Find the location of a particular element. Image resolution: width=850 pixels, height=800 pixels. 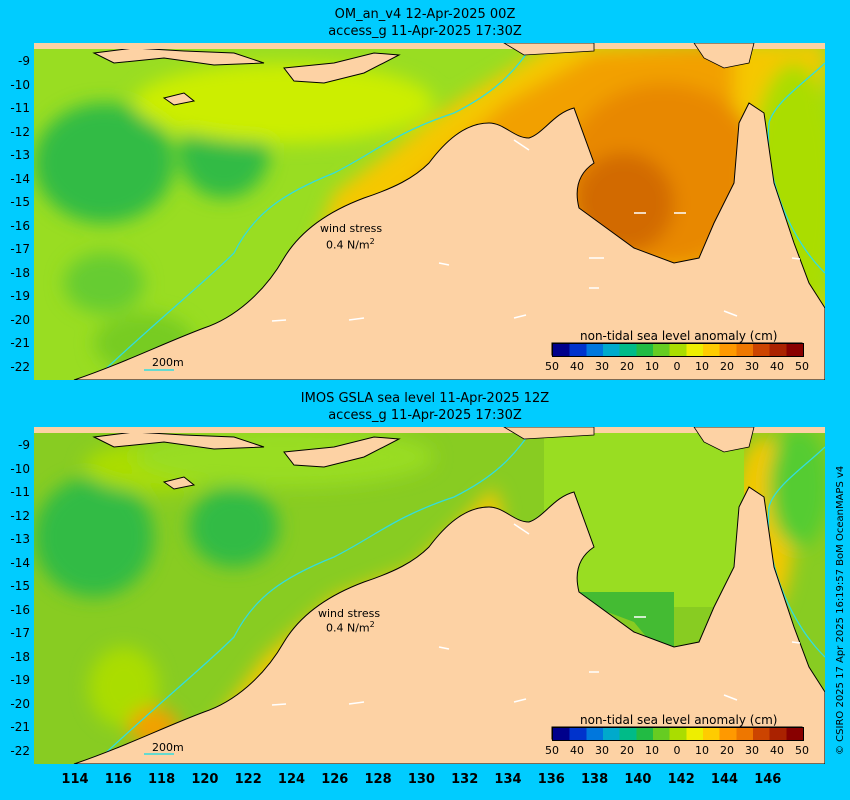

longitude-label: 122 is located at coordinates (248, 779).